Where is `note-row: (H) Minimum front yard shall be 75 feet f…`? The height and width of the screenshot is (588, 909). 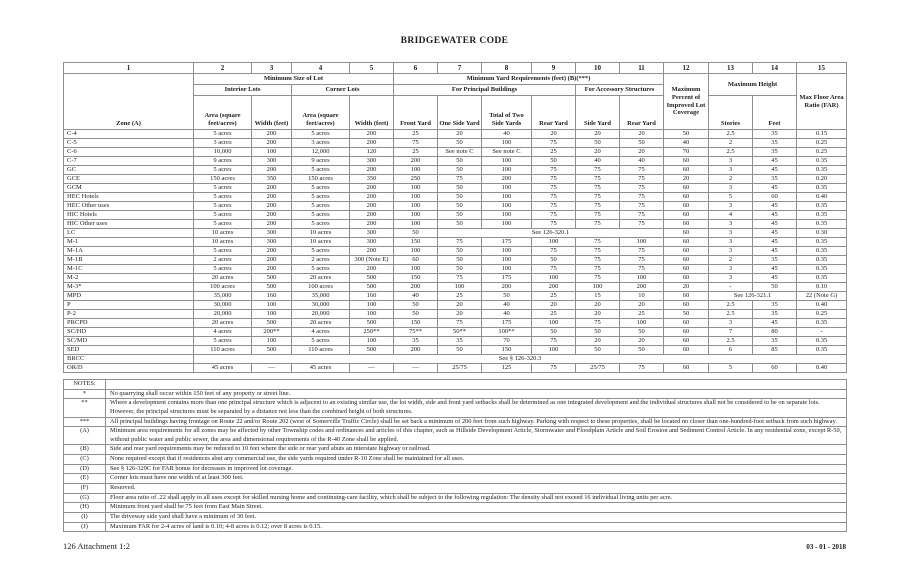
note-row: (H) Minimum front yard shall be 75 feet f… is located at coordinates (455, 507).